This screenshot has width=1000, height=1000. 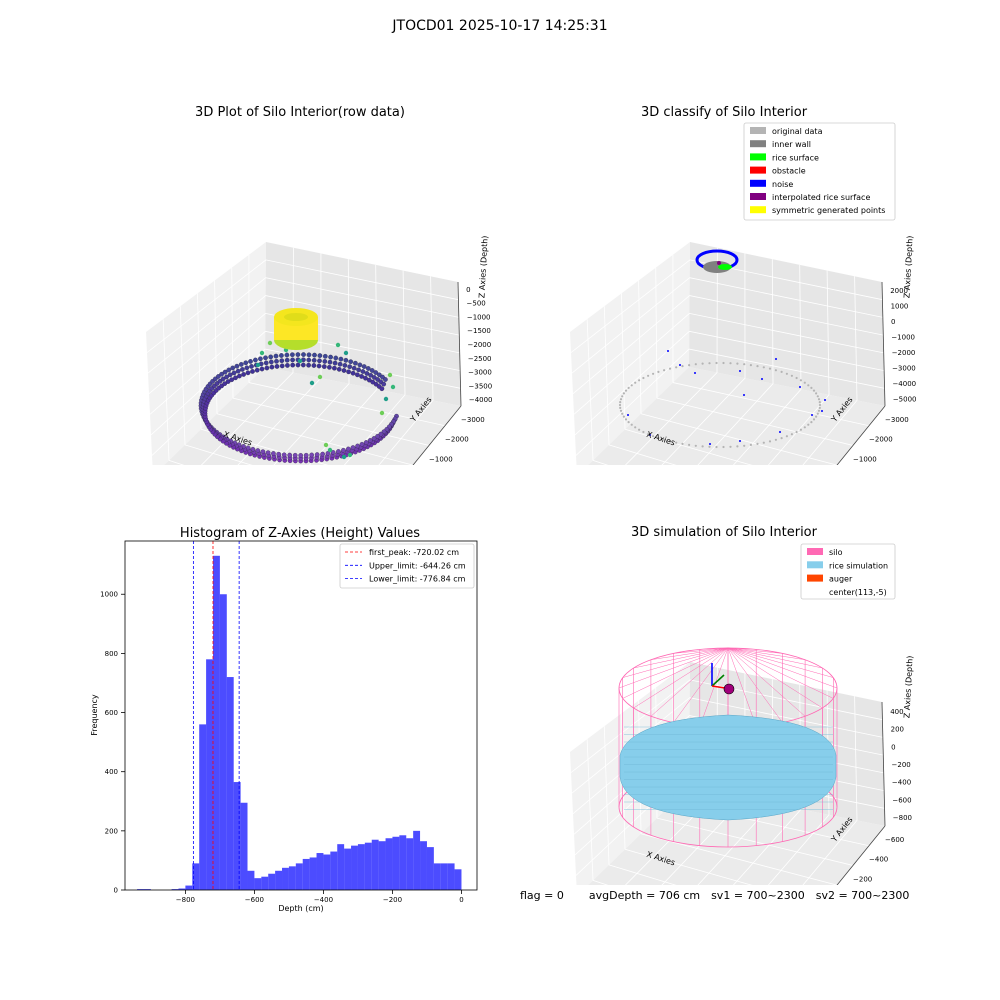 What do you see at coordinates (468, 290) in the screenshot?
I see `z-tick-label: 0` at bounding box center [468, 290].